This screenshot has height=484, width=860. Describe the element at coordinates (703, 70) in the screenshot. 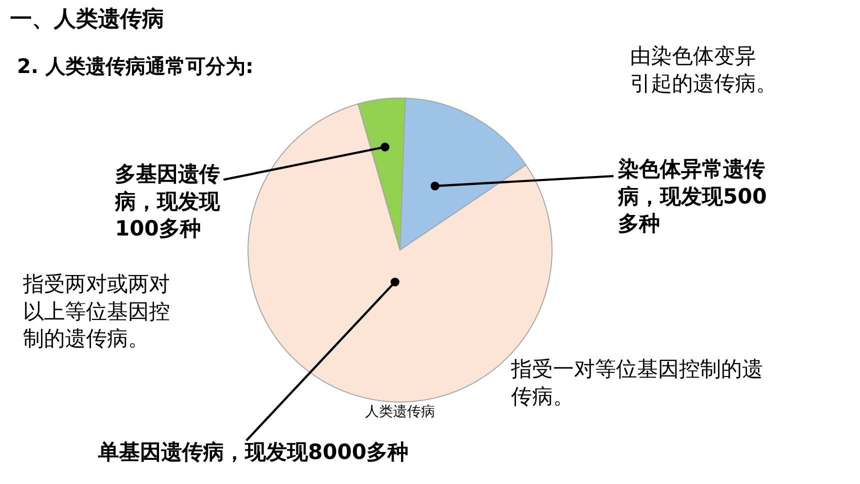

I see `text: 由染色体变异引起的遗传病。` at that location.